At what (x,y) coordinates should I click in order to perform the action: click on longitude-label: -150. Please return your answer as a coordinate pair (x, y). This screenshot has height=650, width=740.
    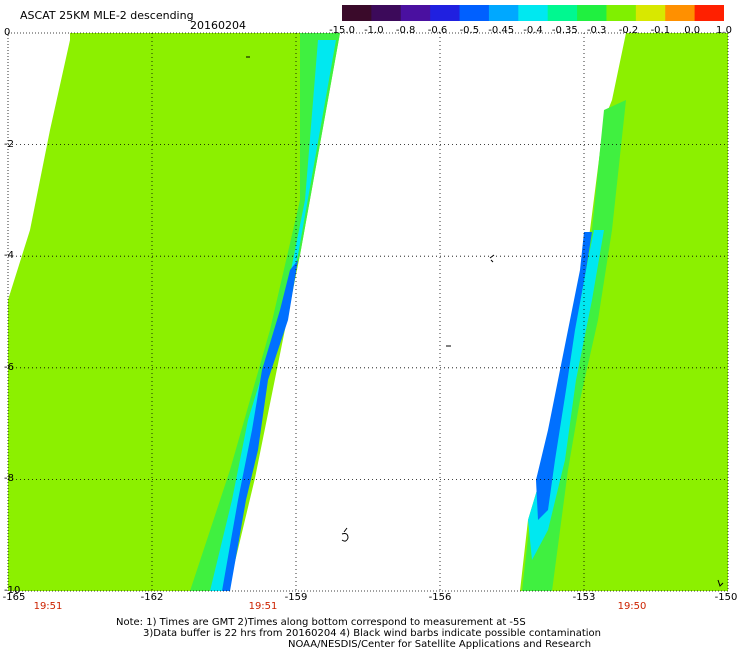
    Looking at the image, I should click on (726, 597).